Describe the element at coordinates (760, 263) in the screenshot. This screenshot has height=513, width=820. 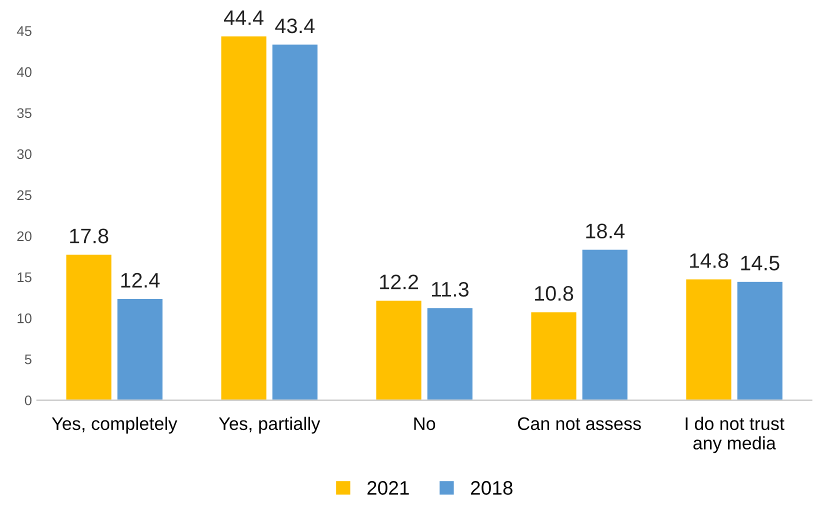
I see `data-label: 14.5` at that location.